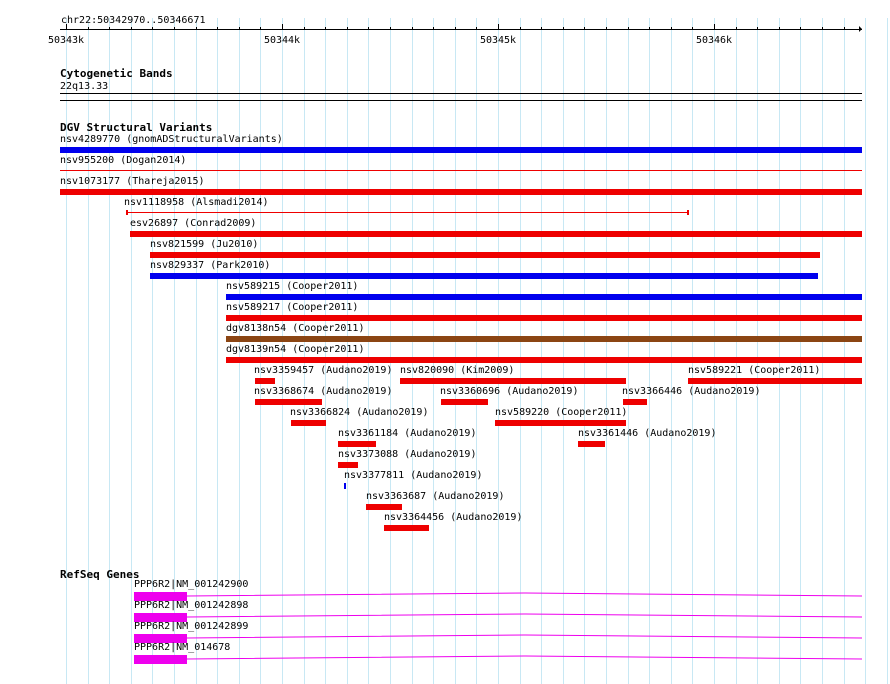  Describe the element at coordinates (461, 29) in the screenshot. I see `ruler-axis` at that location.